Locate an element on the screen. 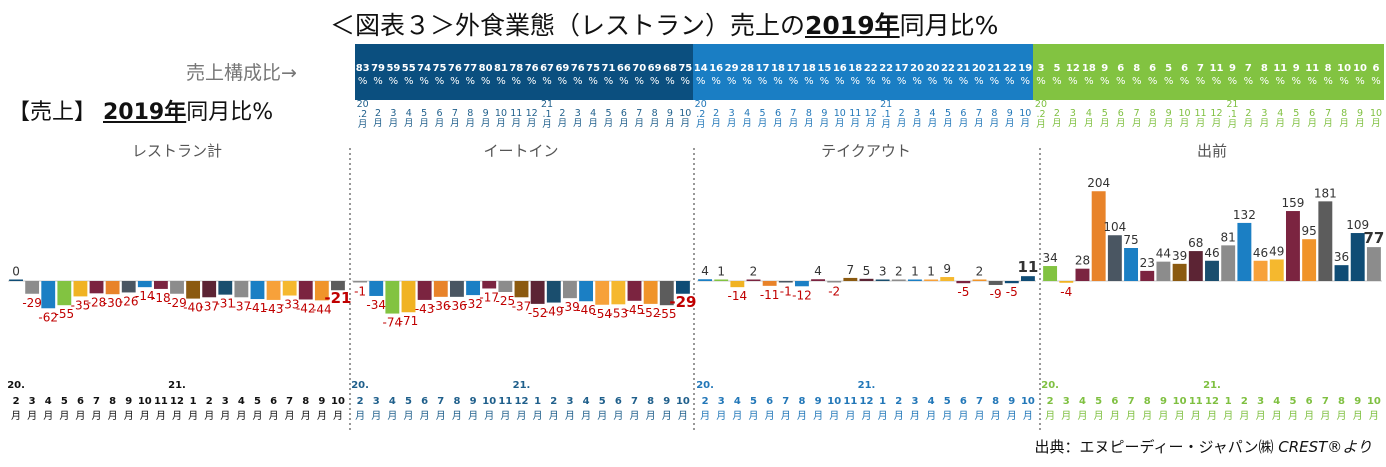 This screenshot has width=1386, height=467. header-month-label: 21 is located at coordinates (886, 104).